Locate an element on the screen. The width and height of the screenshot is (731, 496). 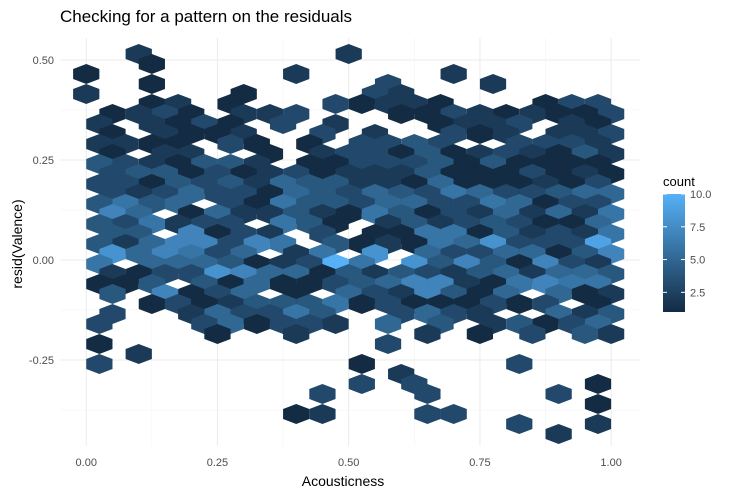
x-tick-label: 0.25 is located at coordinates (217, 463).